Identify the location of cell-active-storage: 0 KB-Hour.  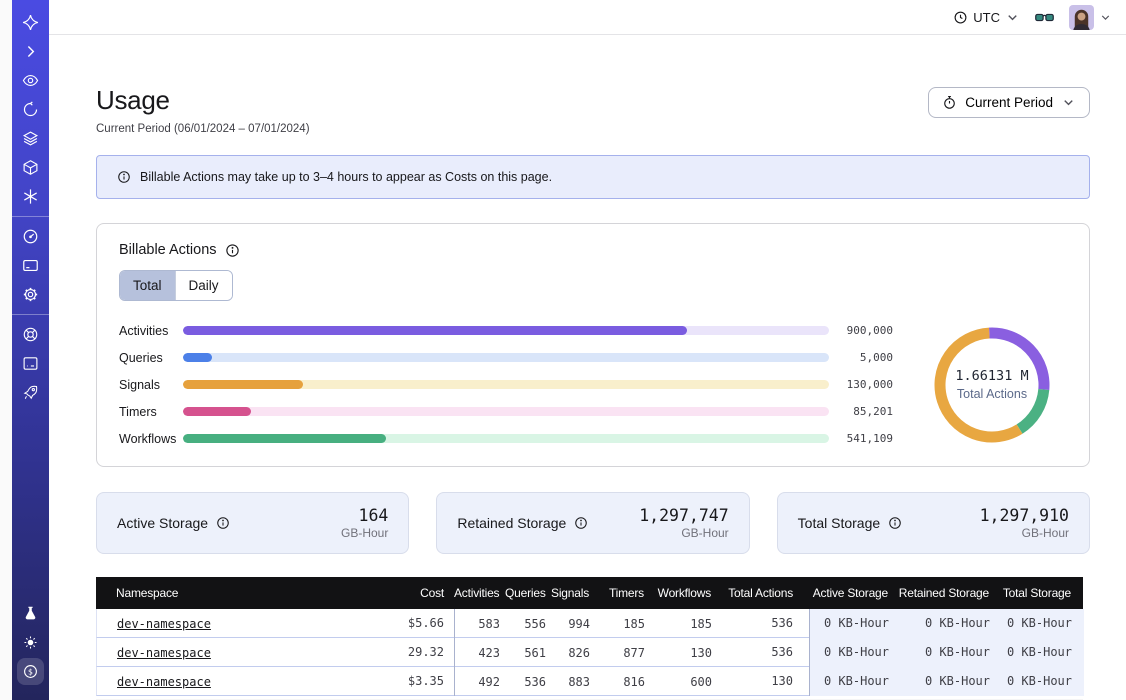
(853, 652).